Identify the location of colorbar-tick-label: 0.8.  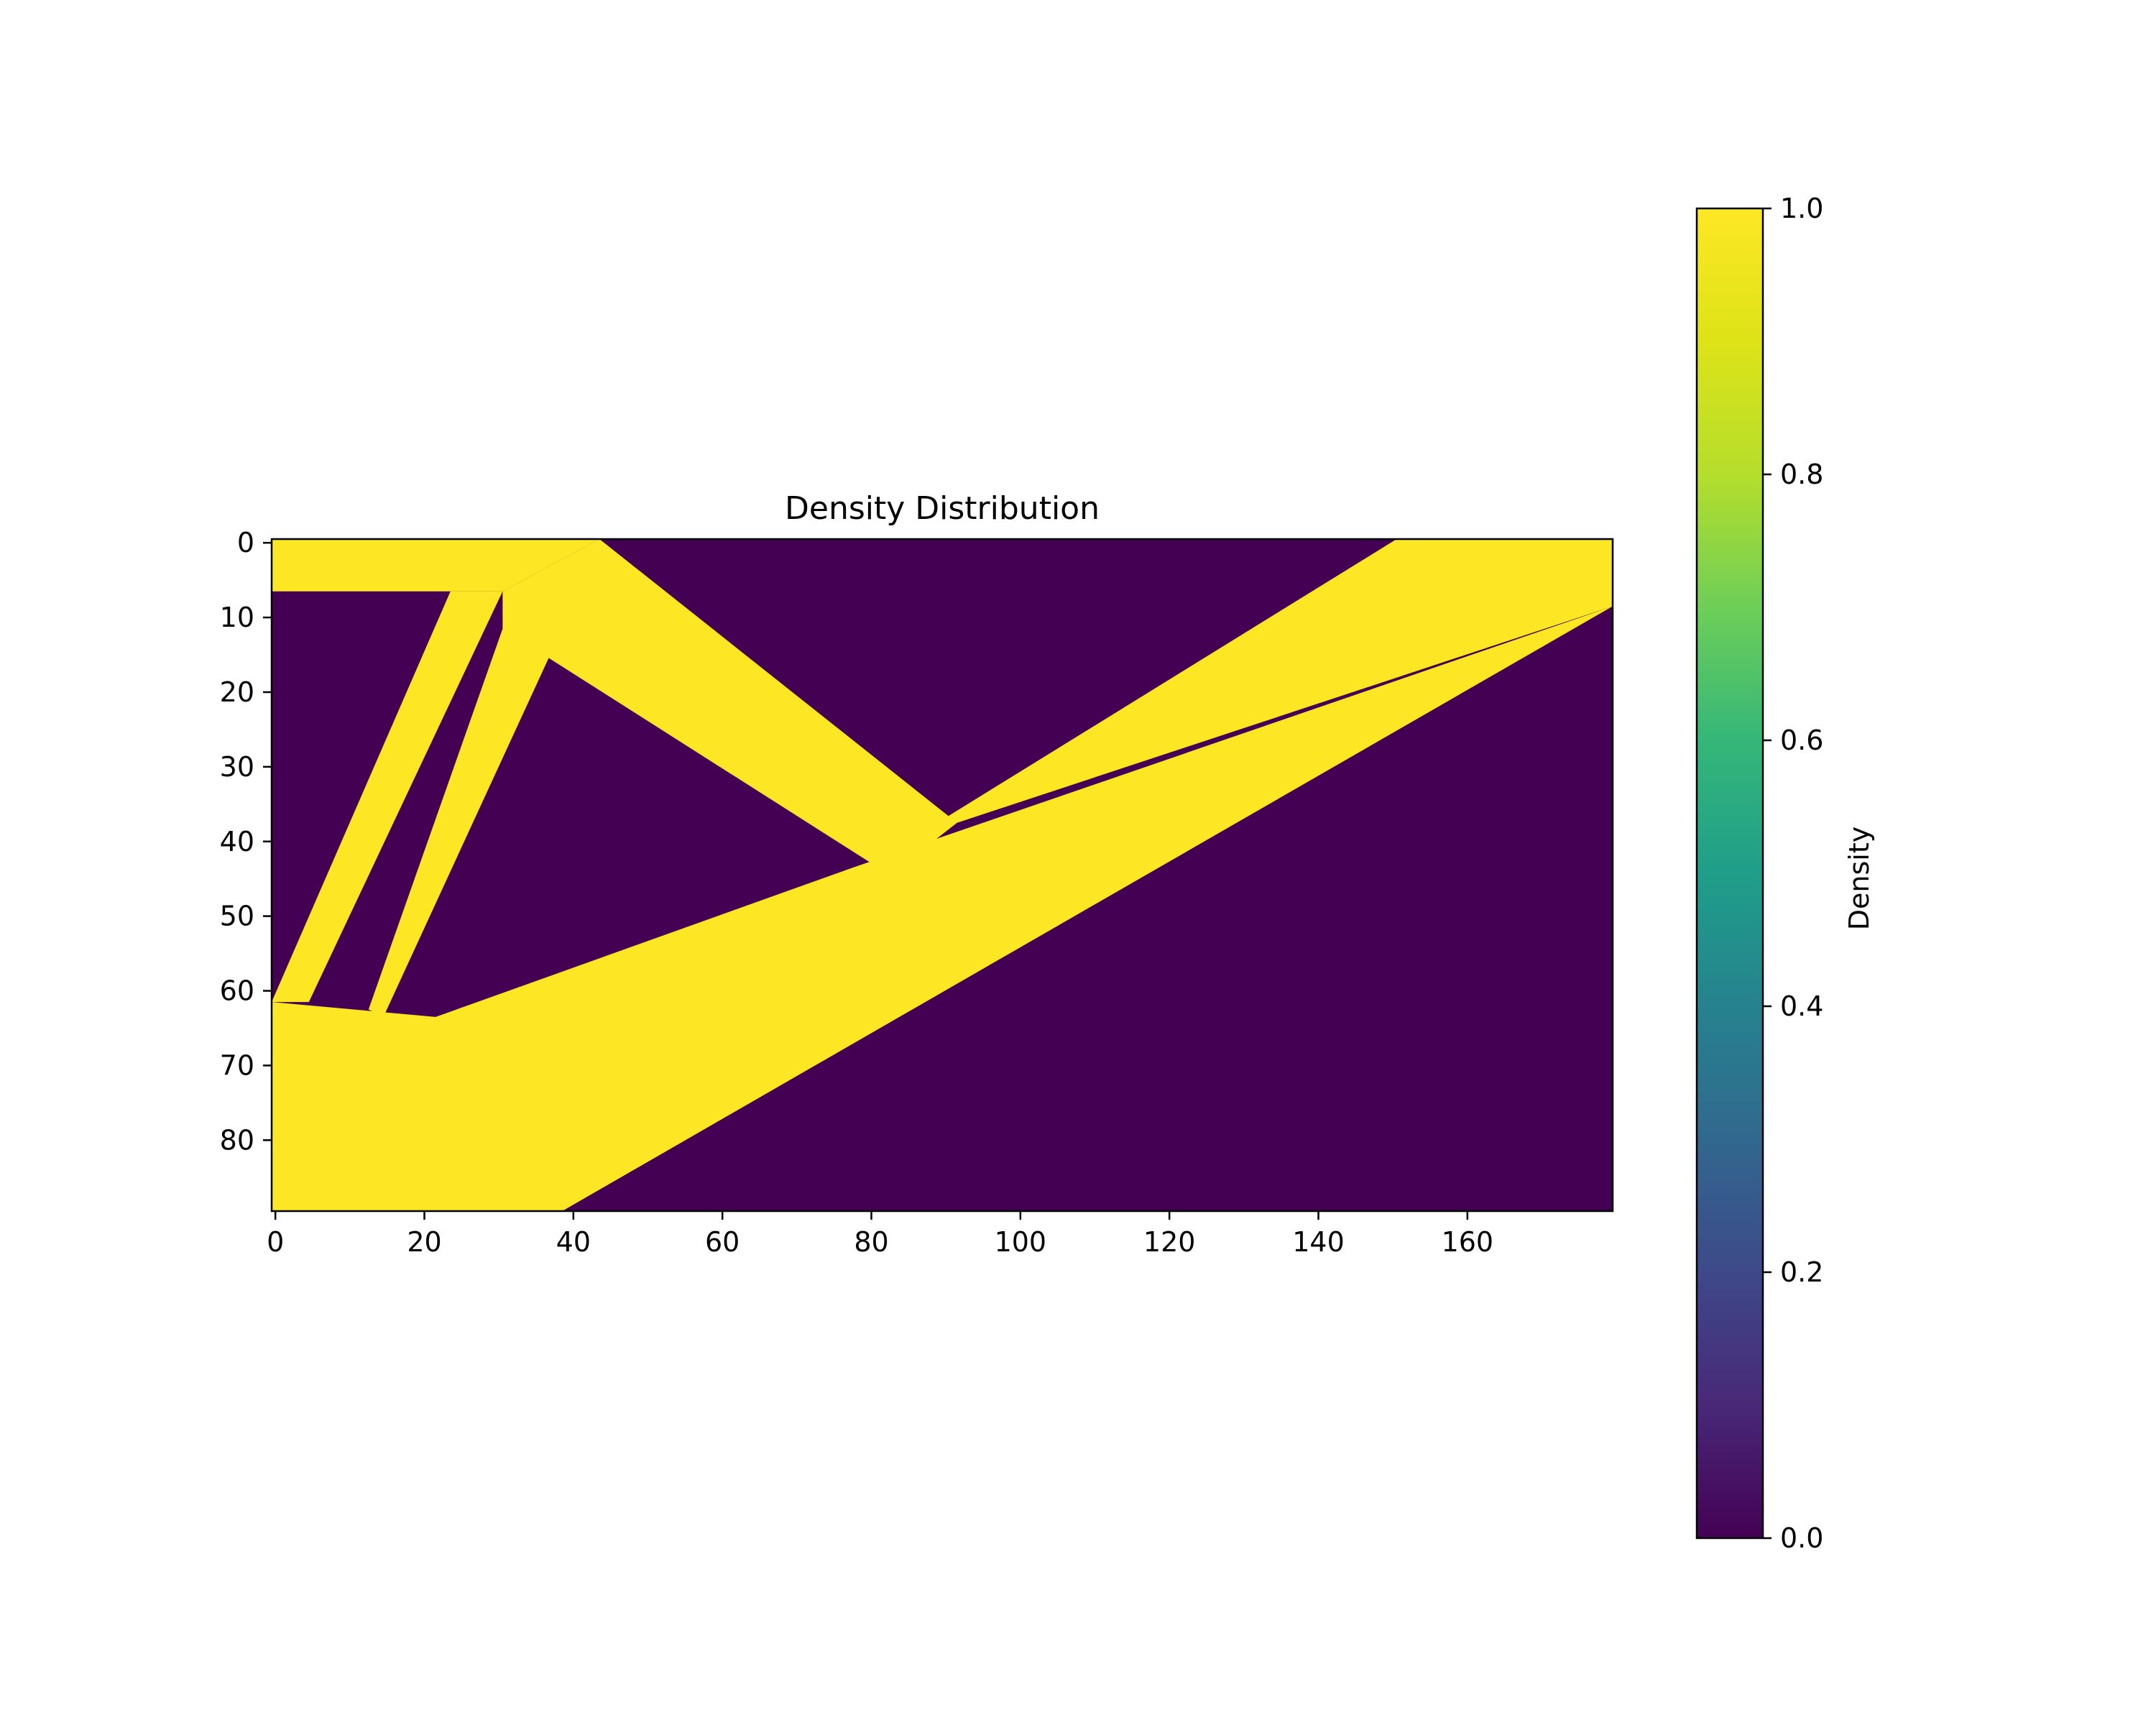
(1801, 474).